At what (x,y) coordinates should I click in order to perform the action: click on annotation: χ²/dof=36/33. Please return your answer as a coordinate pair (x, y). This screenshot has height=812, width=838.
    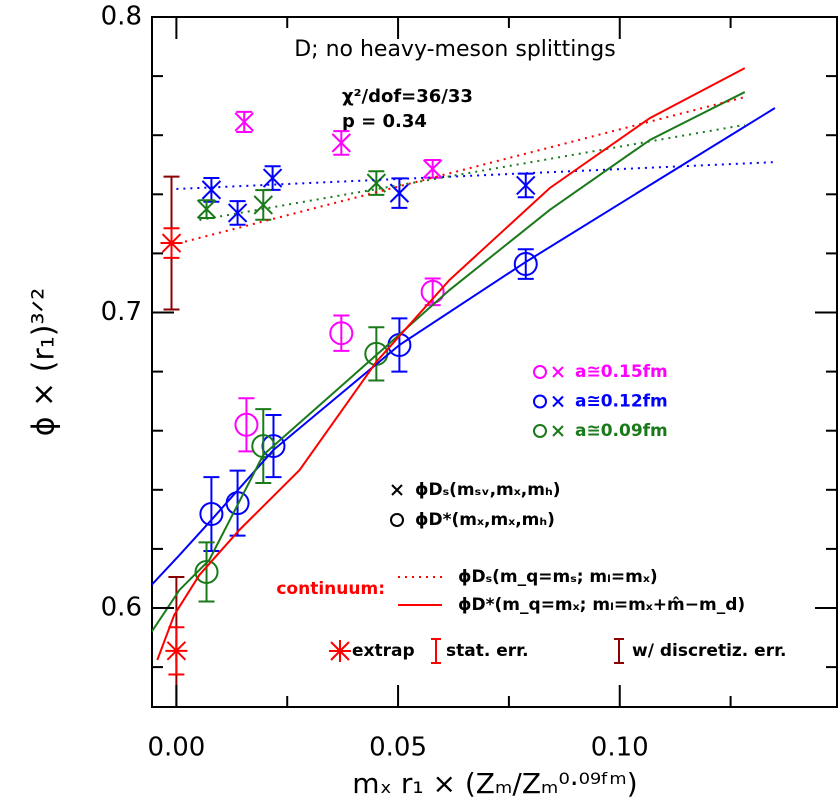
    Looking at the image, I should click on (407, 96).